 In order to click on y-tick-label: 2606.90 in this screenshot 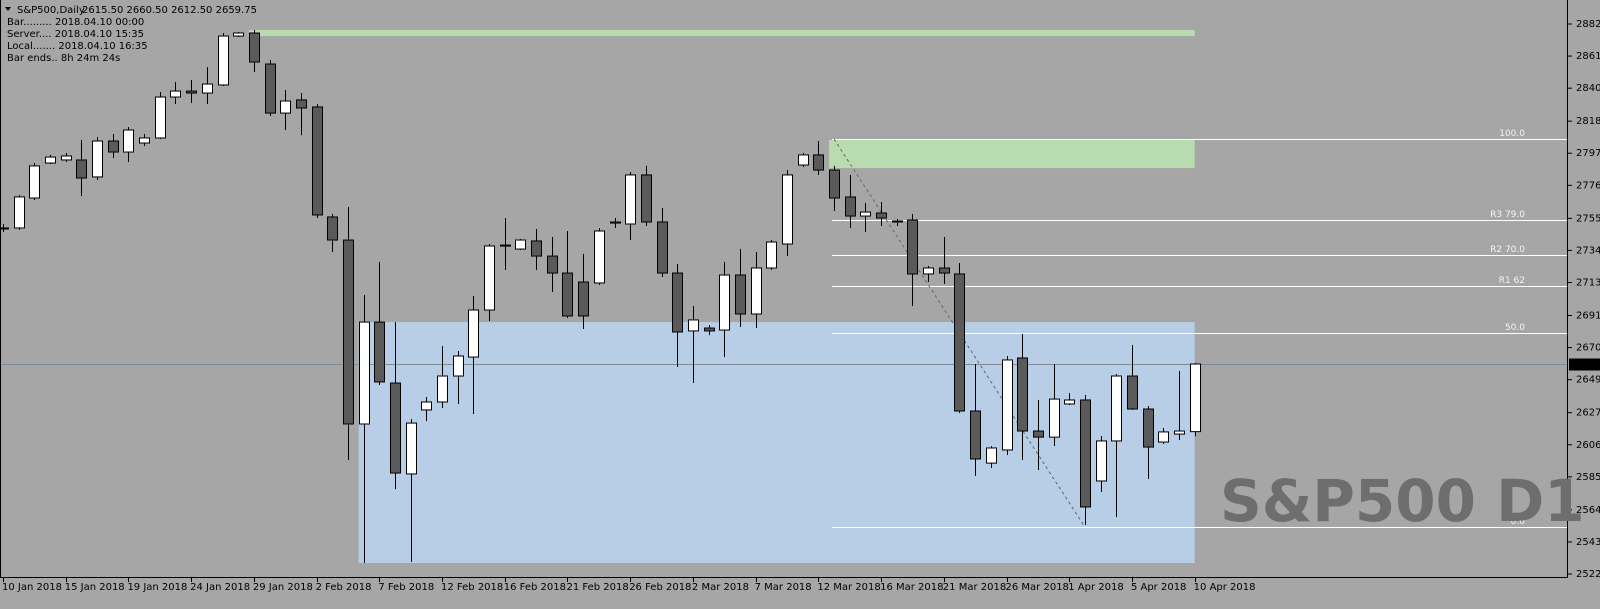, I will do `click(1588, 445)`.